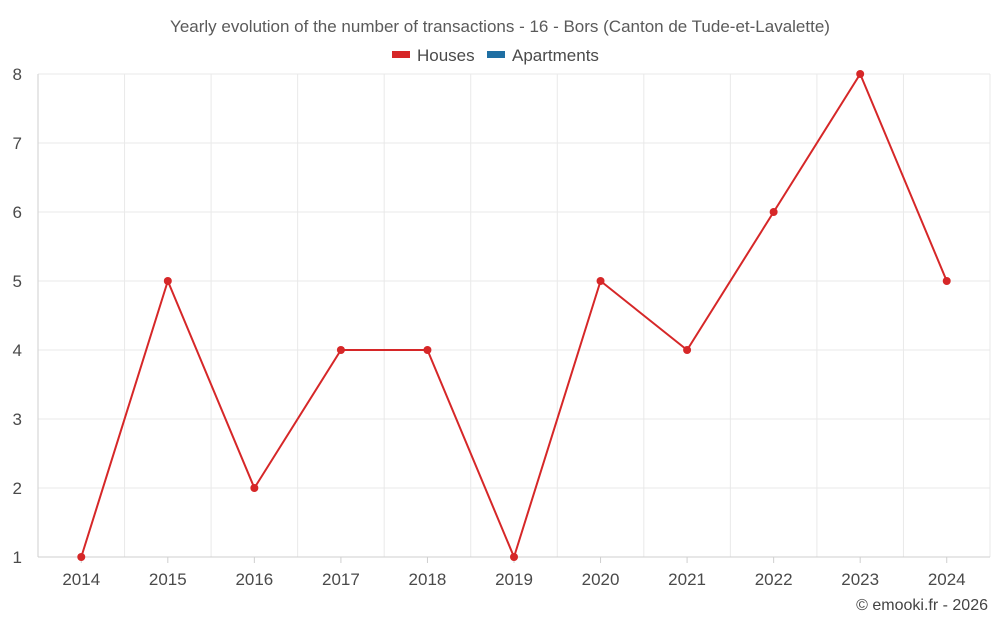 This screenshot has height=625, width=1000. I want to click on legend: Houses Apartments, so click(495, 55).